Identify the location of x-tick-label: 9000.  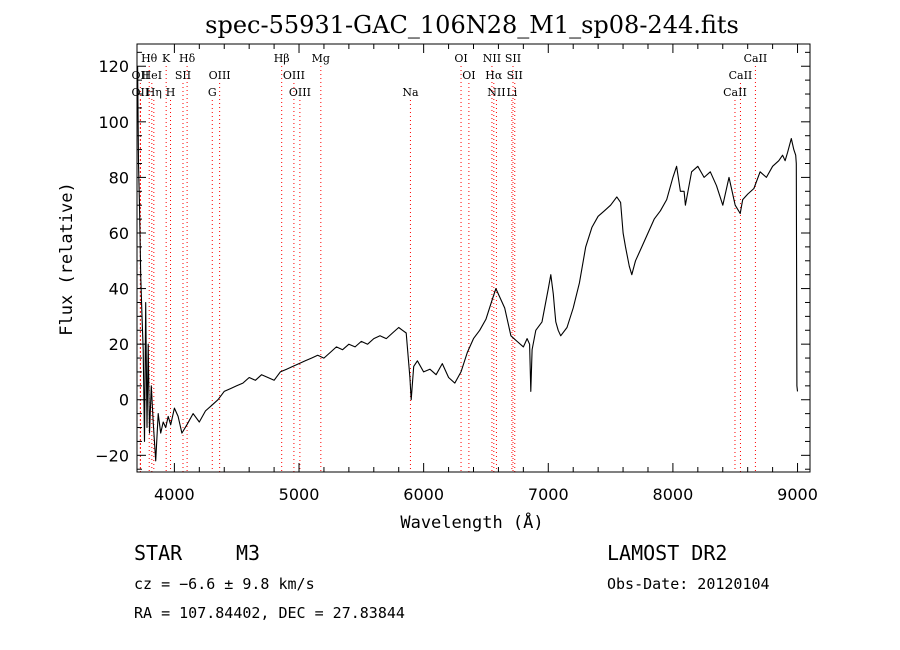
(797, 494).